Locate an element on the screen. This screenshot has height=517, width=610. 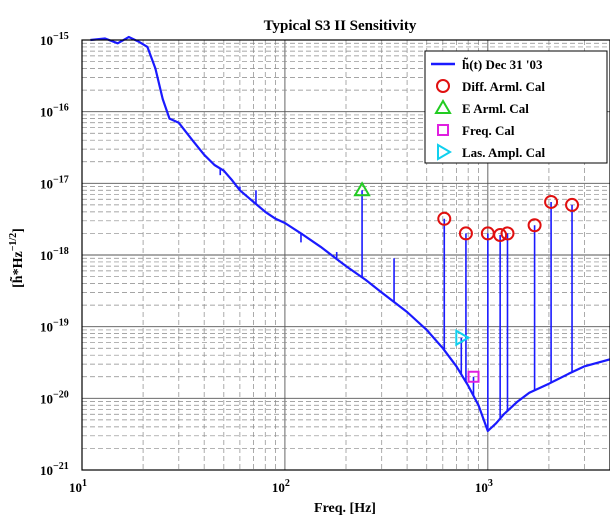
x-tick-exp: 2 is located at coordinates (287, 483).